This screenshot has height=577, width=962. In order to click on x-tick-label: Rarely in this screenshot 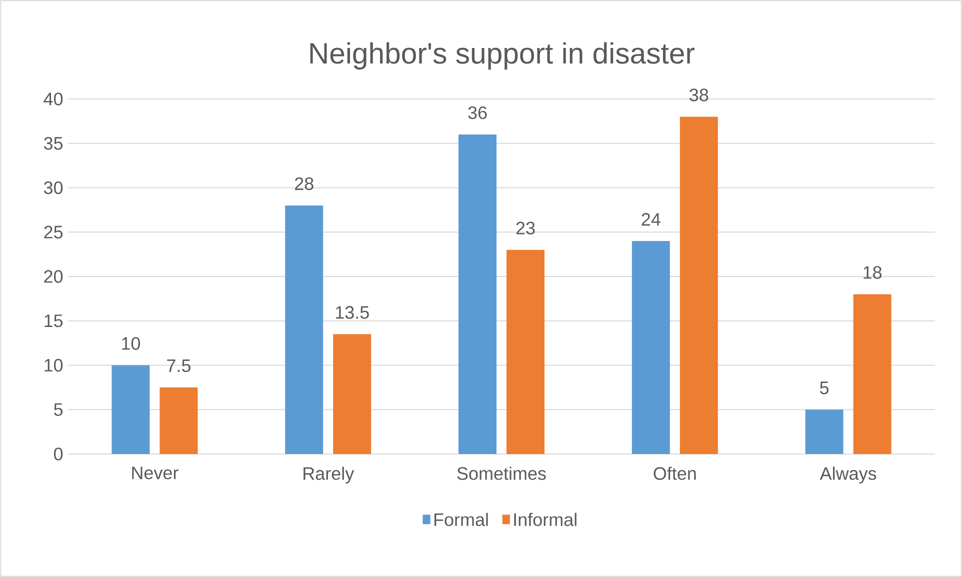, I will do `click(329, 475)`.